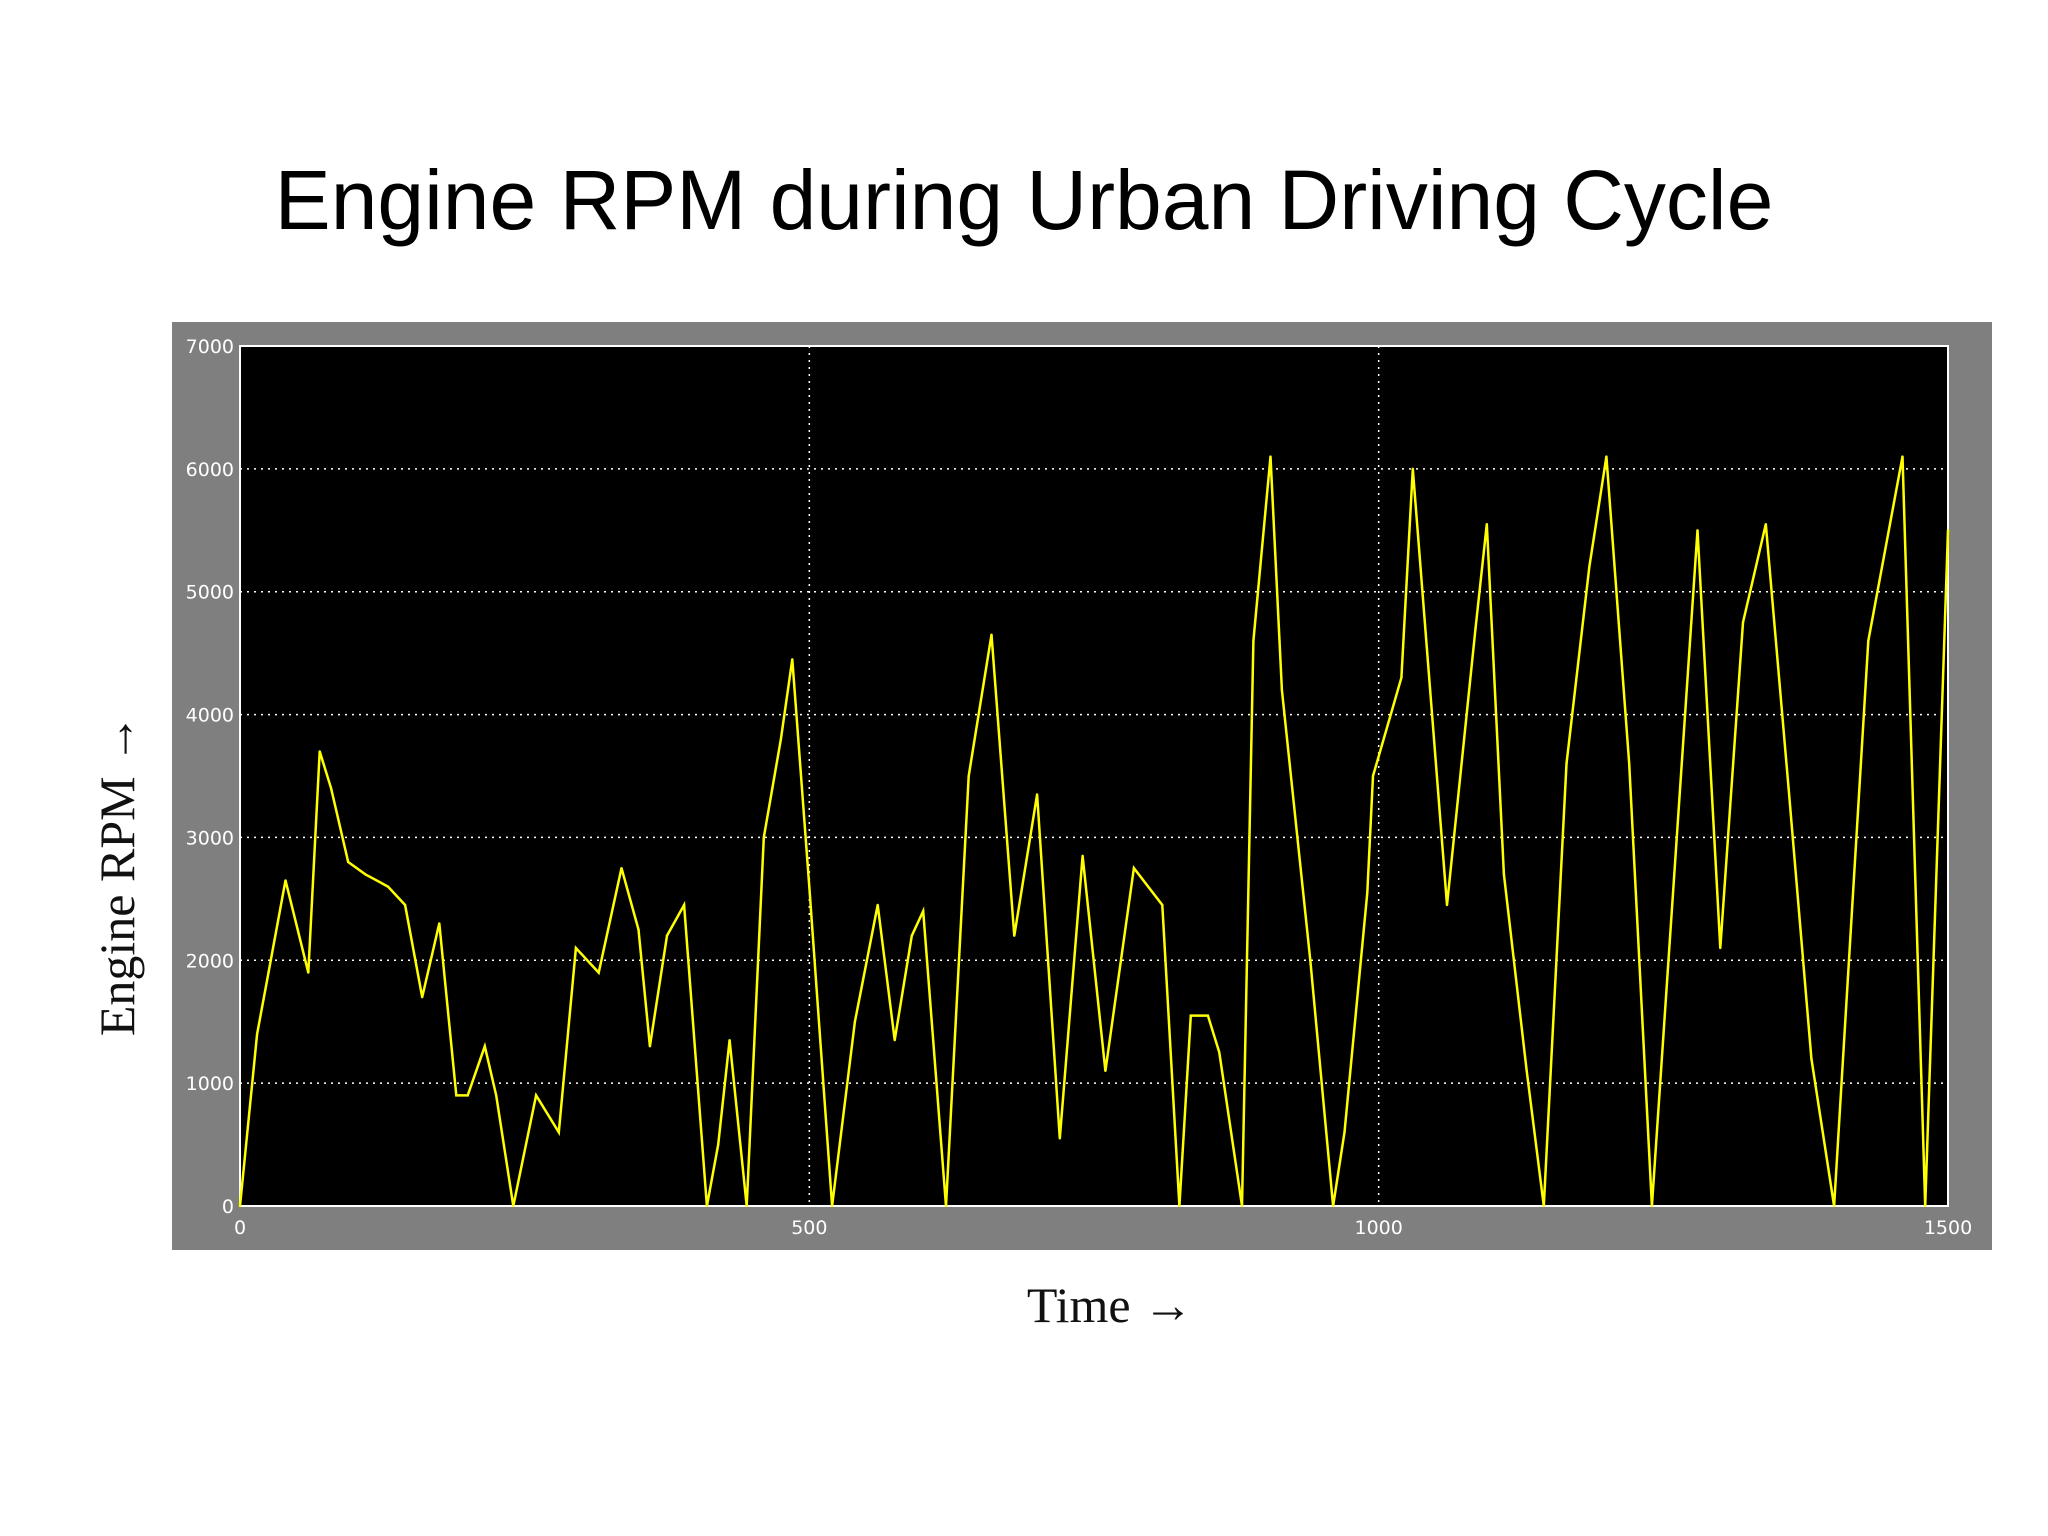  What do you see at coordinates (1378, 1228) in the screenshot?
I see `x-tick-label: 1000` at bounding box center [1378, 1228].